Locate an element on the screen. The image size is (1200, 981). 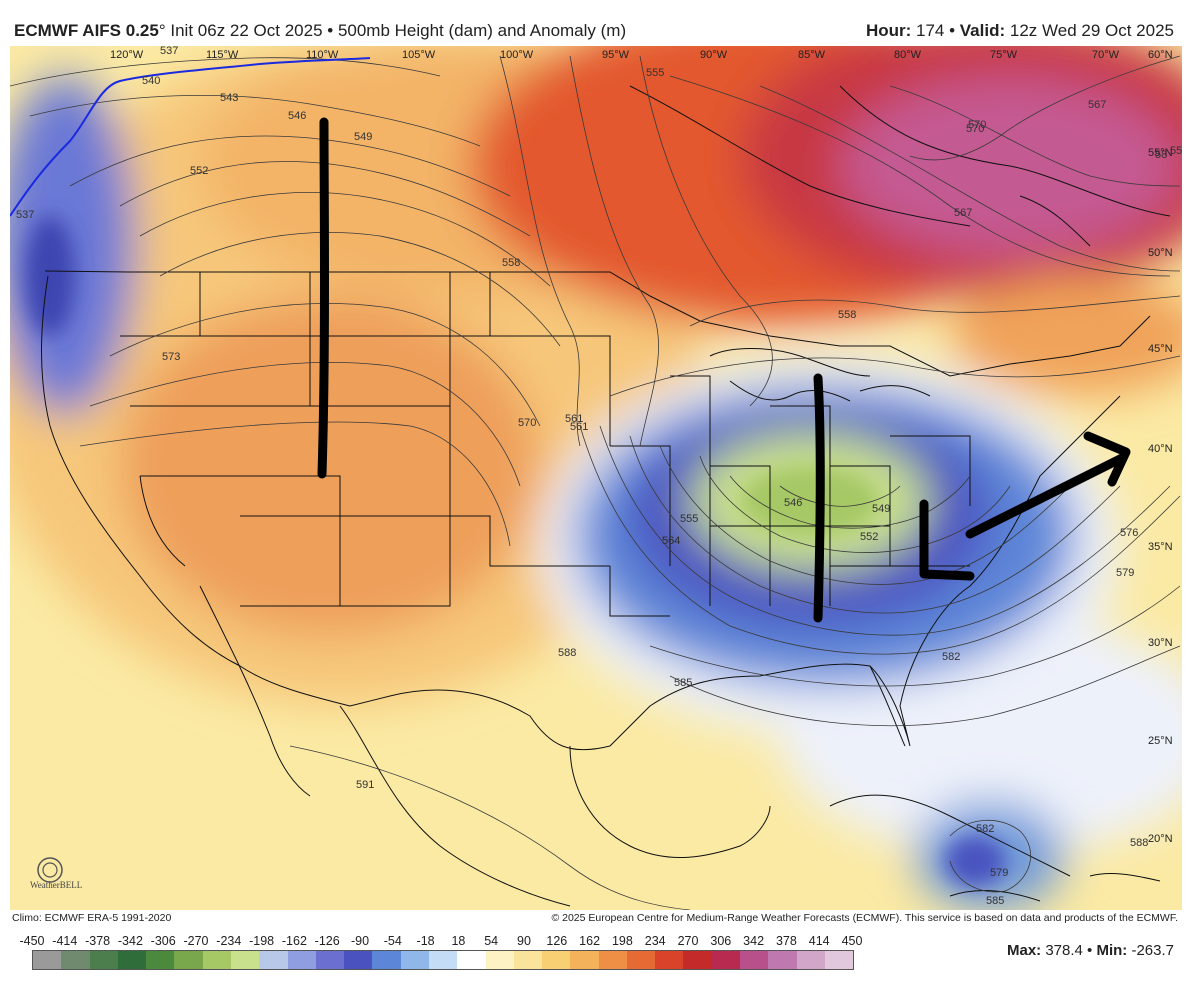
latitude-label: 25°N is located at coordinates (1160, 741).